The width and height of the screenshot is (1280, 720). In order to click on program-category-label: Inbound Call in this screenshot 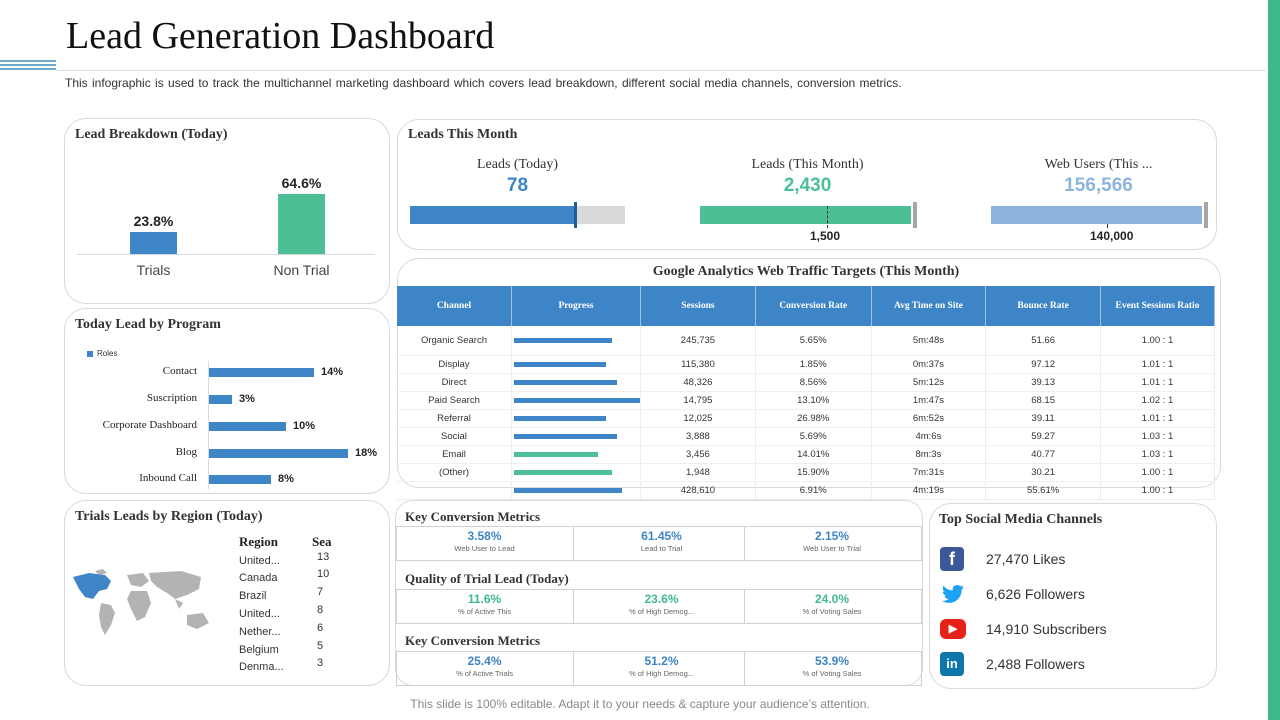, I will do `click(168, 478)`.